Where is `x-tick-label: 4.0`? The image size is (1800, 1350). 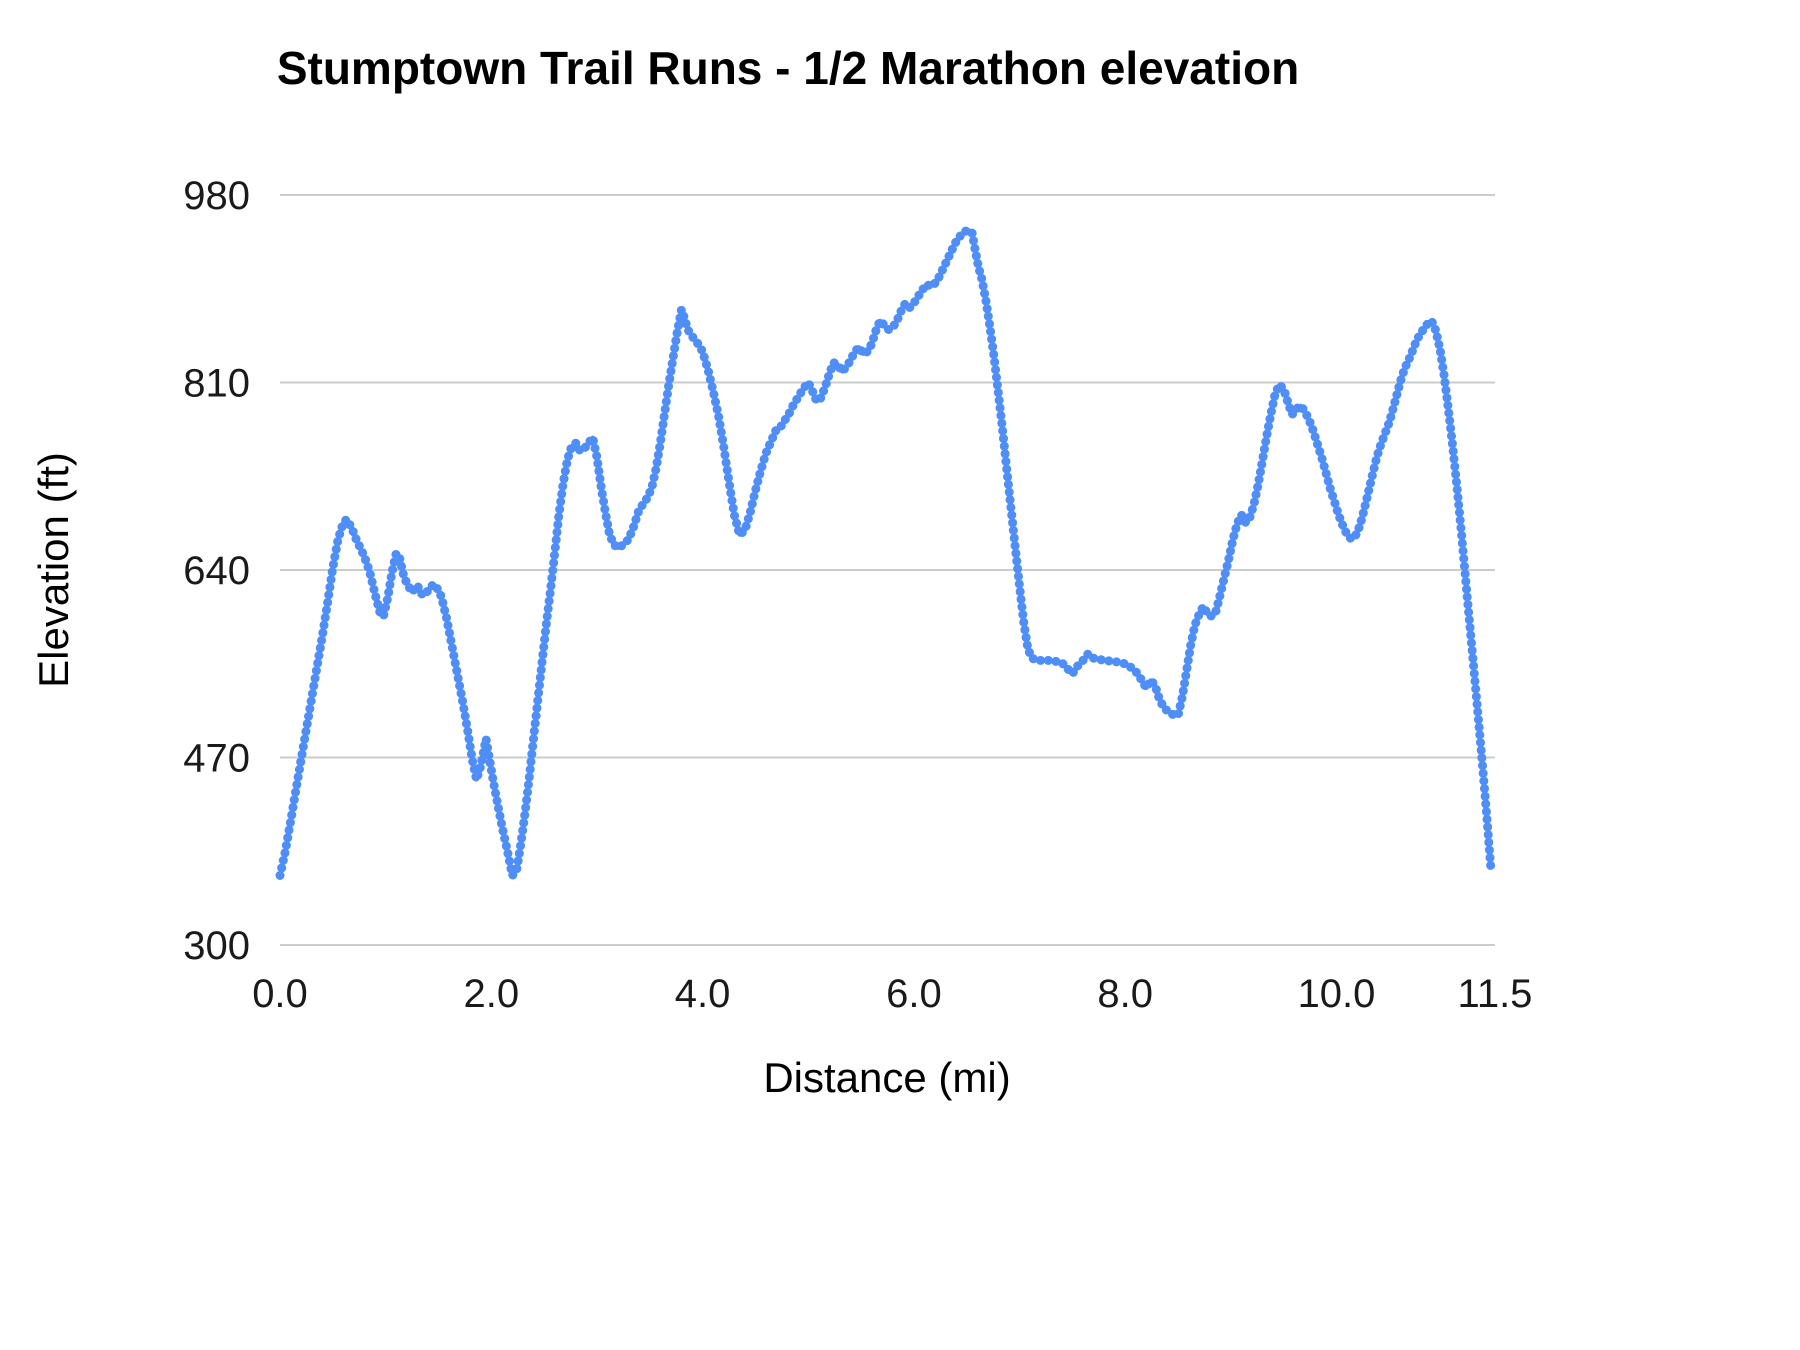 x-tick-label: 4.0 is located at coordinates (703, 994).